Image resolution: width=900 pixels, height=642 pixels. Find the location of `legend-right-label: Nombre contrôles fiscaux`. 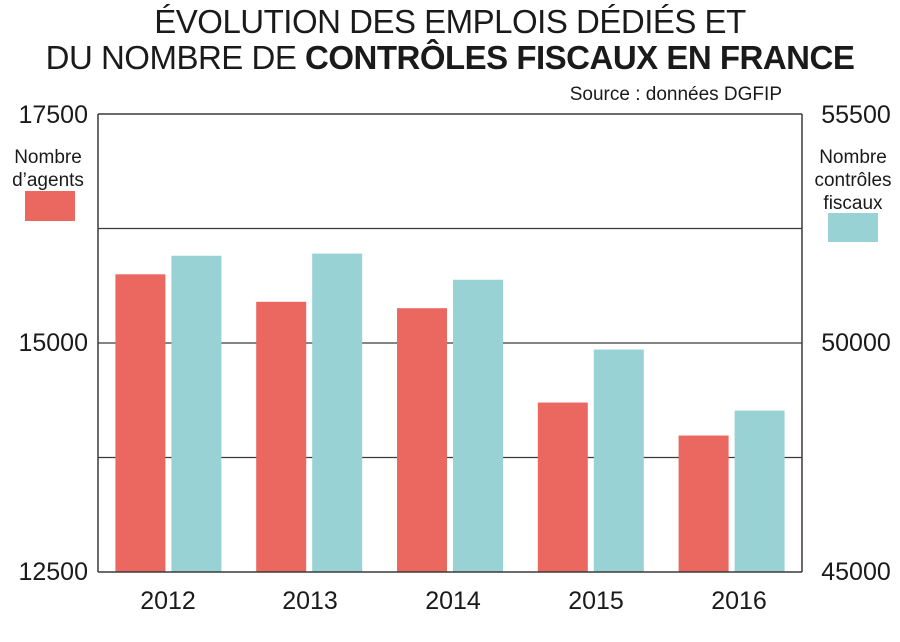

legend-right-label: Nombre contrôles fiscaux is located at coordinates (853, 180).